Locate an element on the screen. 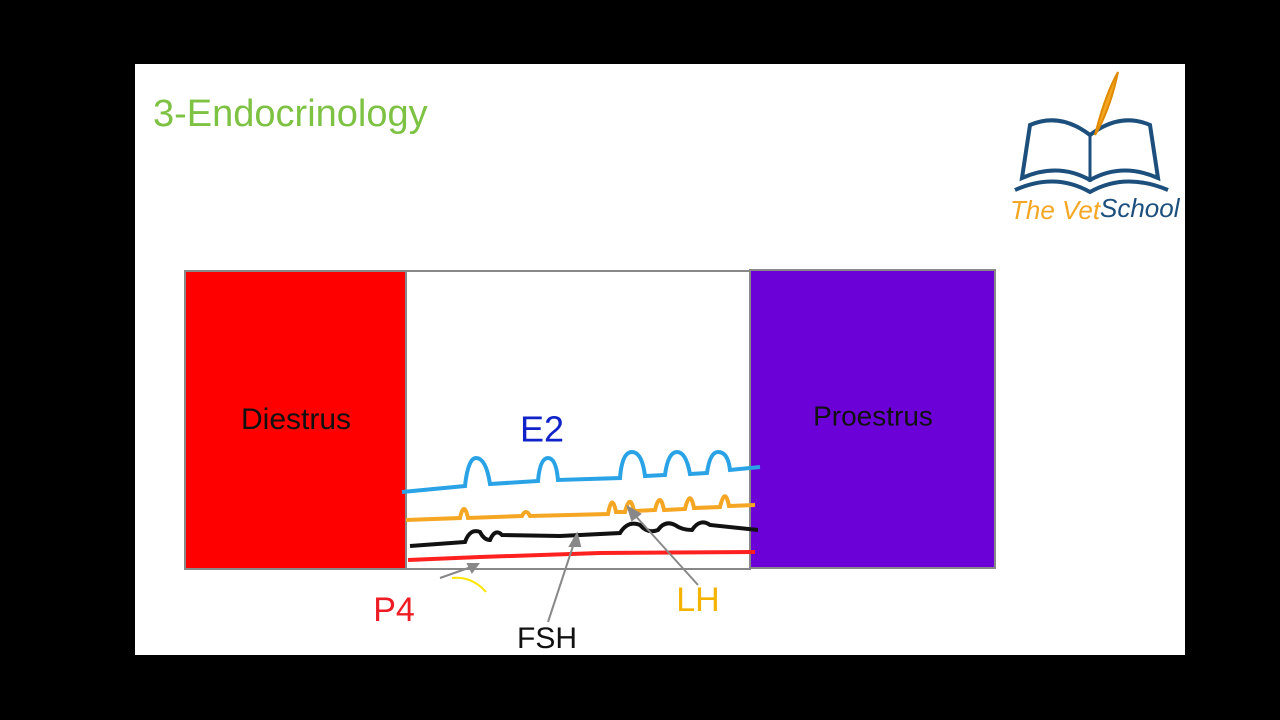 This screenshot has height=720, width=1280. phase-label: Proestrus is located at coordinates (873, 415).